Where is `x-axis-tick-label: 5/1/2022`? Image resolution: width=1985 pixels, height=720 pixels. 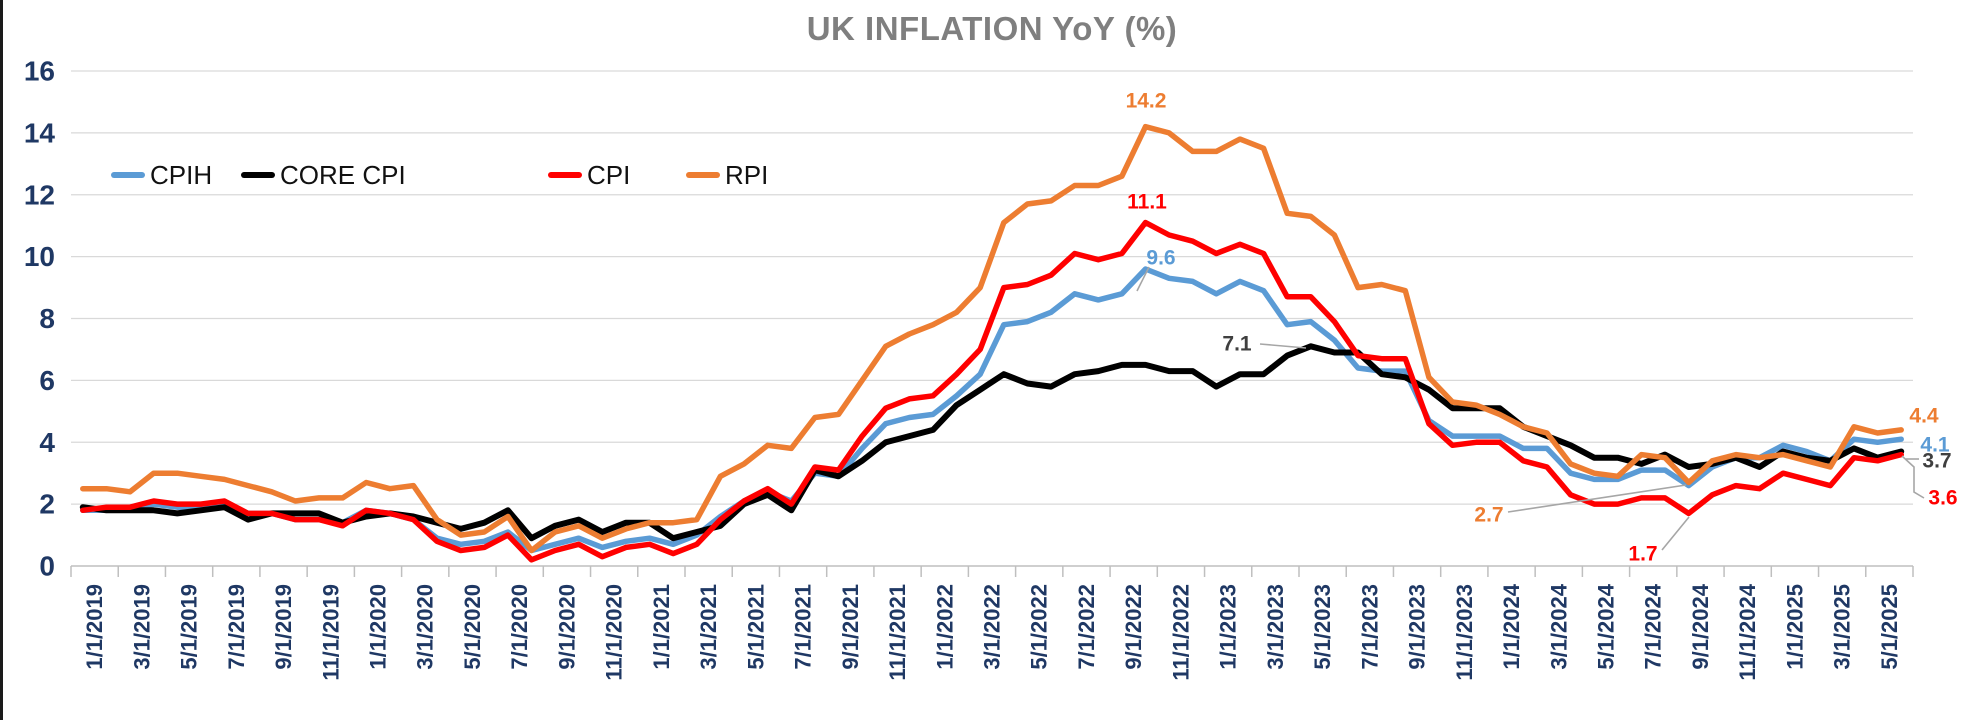
x-axis-tick-label: 5/1/2022 is located at coordinates (1039, 627).